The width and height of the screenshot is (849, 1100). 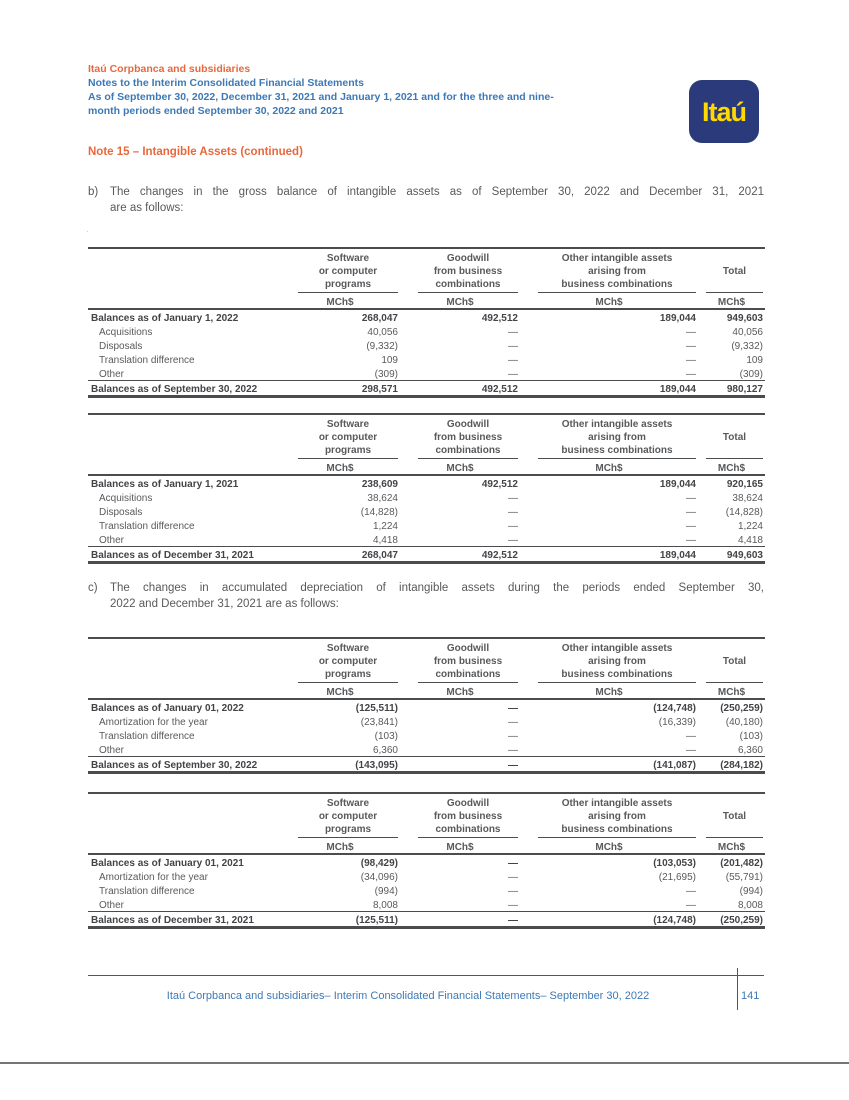 I want to click on section-c-label: c), so click(x=93, y=588).